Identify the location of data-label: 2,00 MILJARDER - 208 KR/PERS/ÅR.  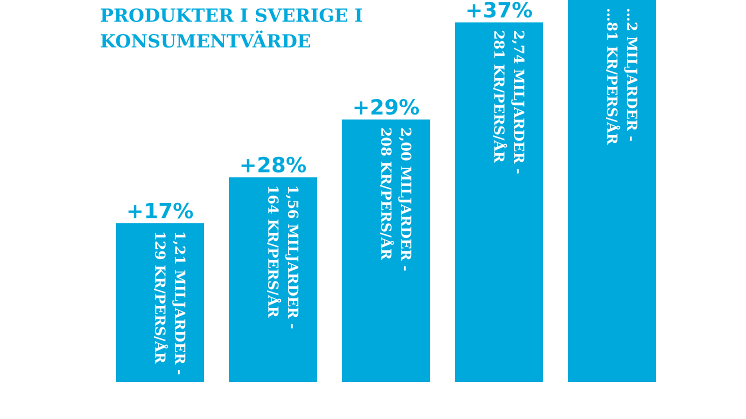
(396, 199).